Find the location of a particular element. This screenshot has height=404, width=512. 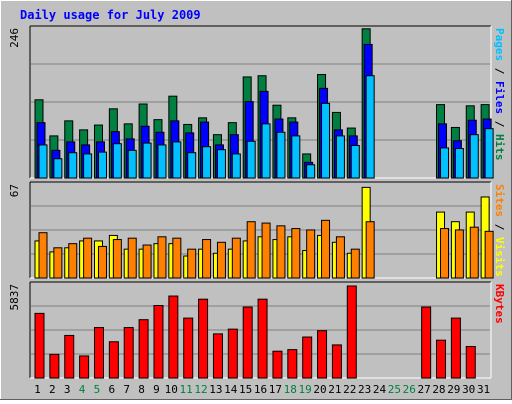

x-tick-label-day-18: 18 is located at coordinates (290, 389).